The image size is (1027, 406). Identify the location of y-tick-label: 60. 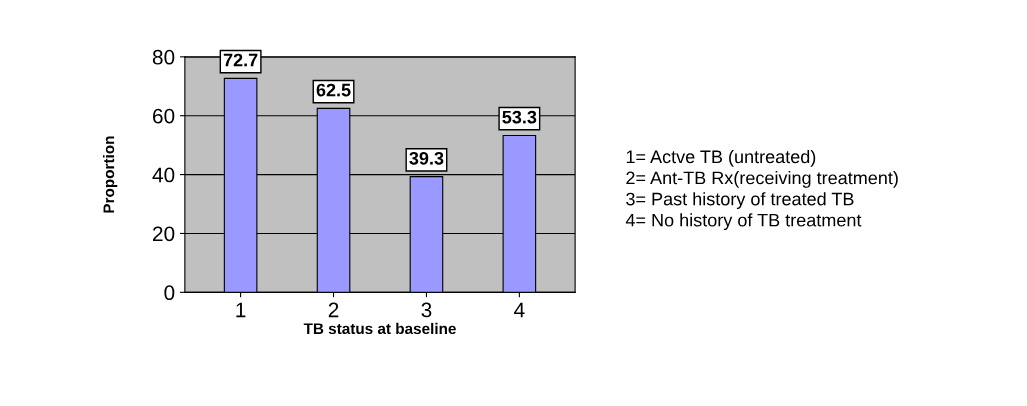
(164, 116).